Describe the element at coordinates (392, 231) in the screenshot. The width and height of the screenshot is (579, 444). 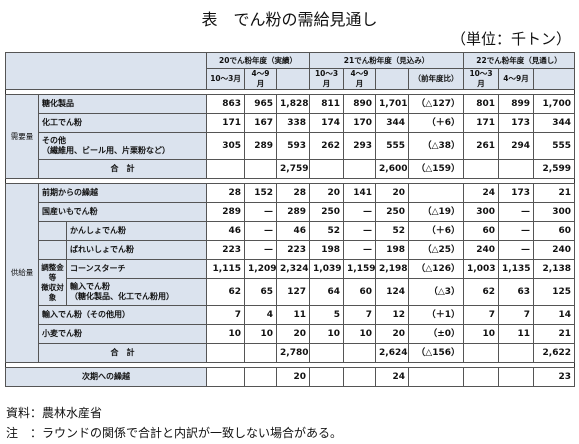
I see `cell: 52` at that location.